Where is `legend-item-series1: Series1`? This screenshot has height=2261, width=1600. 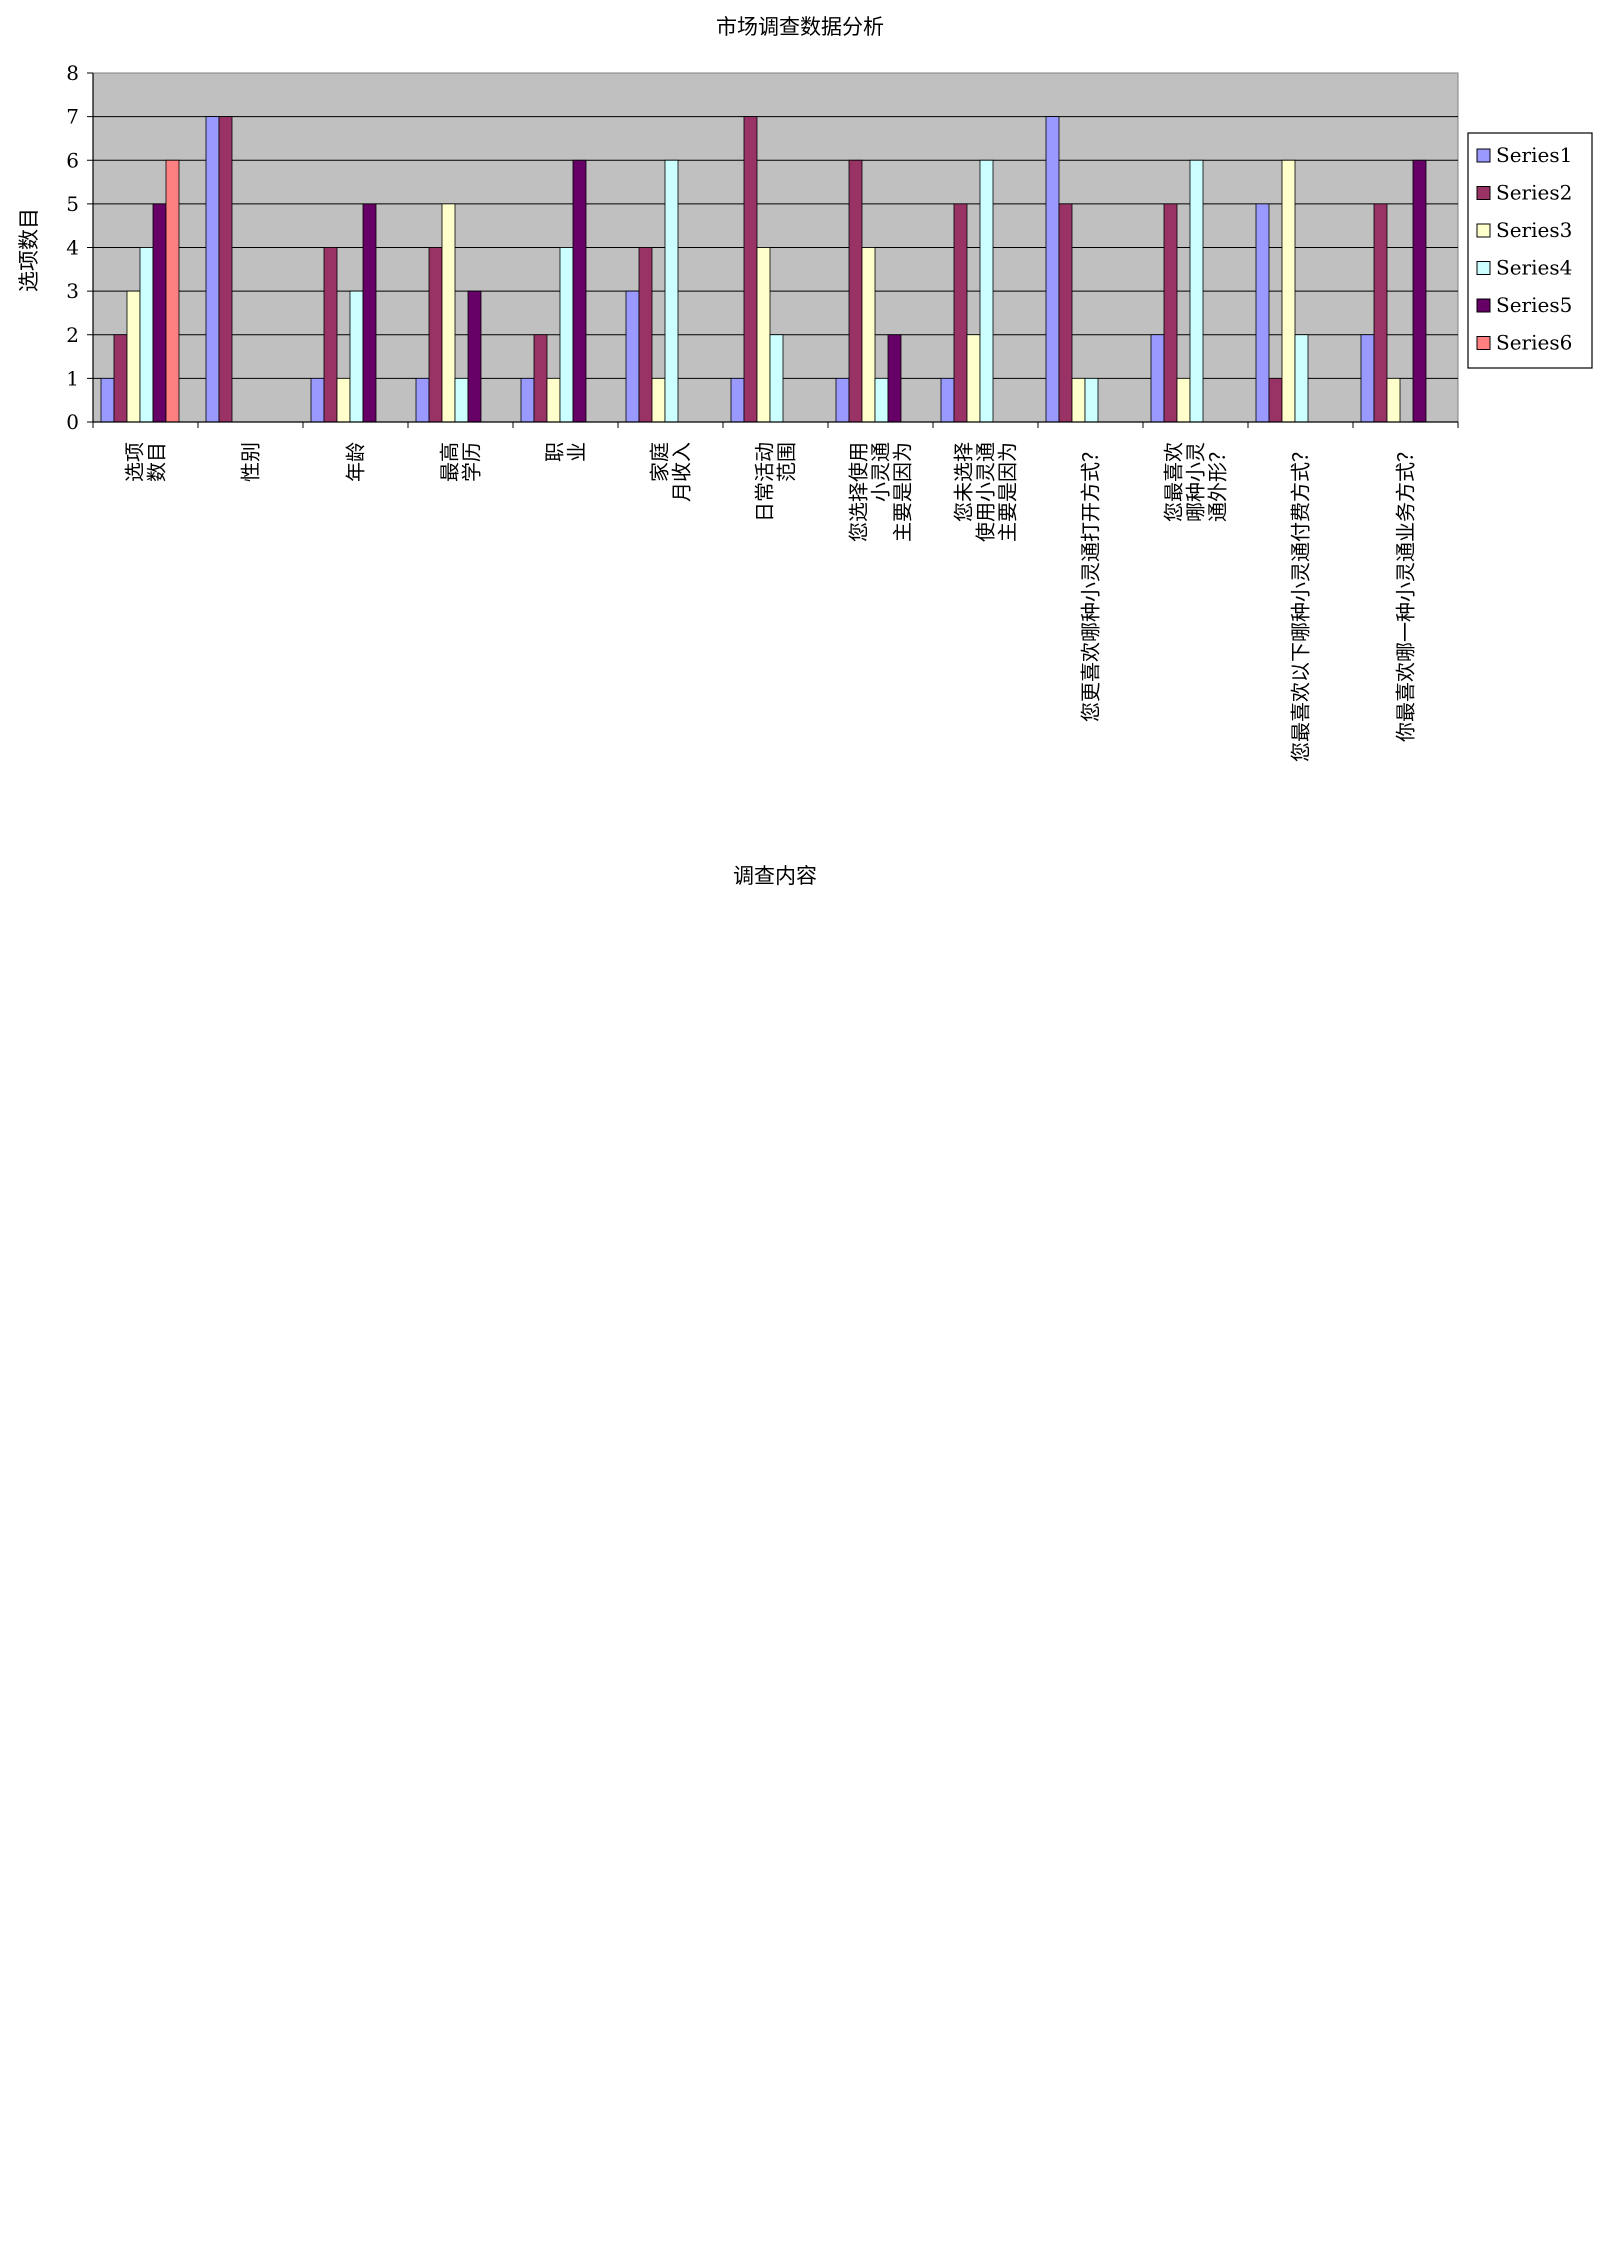 legend-item-series1: Series1 is located at coordinates (1524, 155).